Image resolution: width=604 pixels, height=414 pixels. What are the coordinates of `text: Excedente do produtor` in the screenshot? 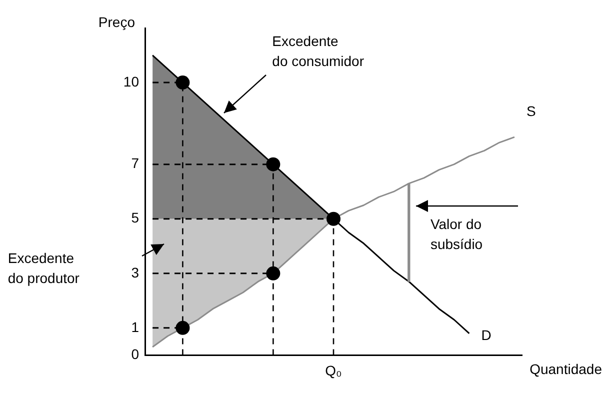 It's located at (44, 268).